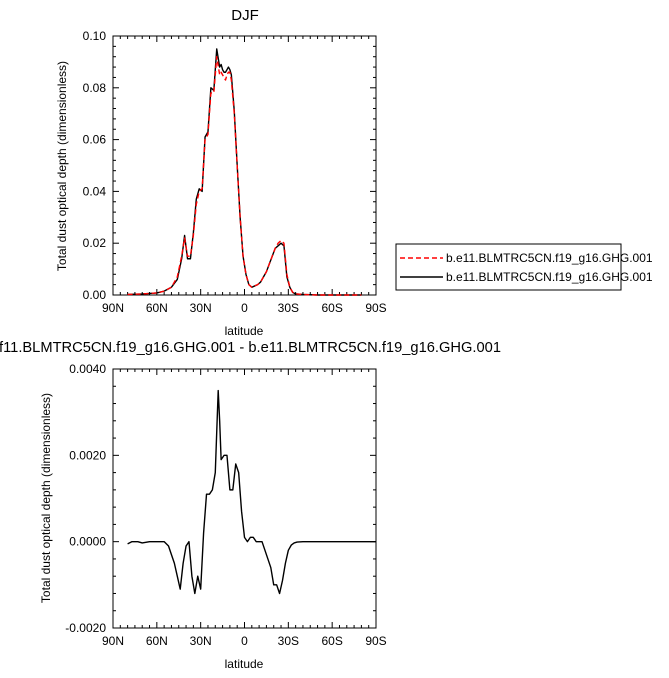  What do you see at coordinates (549, 258) in the screenshot?
I see `legend-entry-1: b.e11.BLMTRC5CN.f19_g16.GHG.001` at bounding box center [549, 258].